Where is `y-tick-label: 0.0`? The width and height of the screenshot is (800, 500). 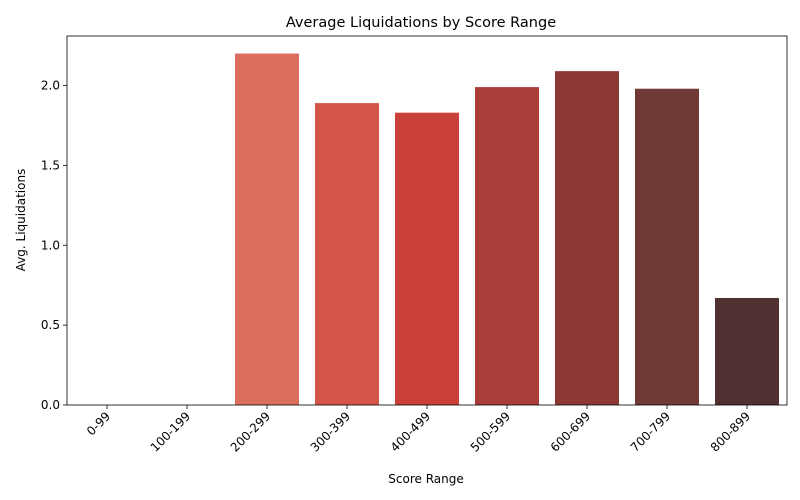 y-tick-label: 0.0 is located at coordinates (50, 405).